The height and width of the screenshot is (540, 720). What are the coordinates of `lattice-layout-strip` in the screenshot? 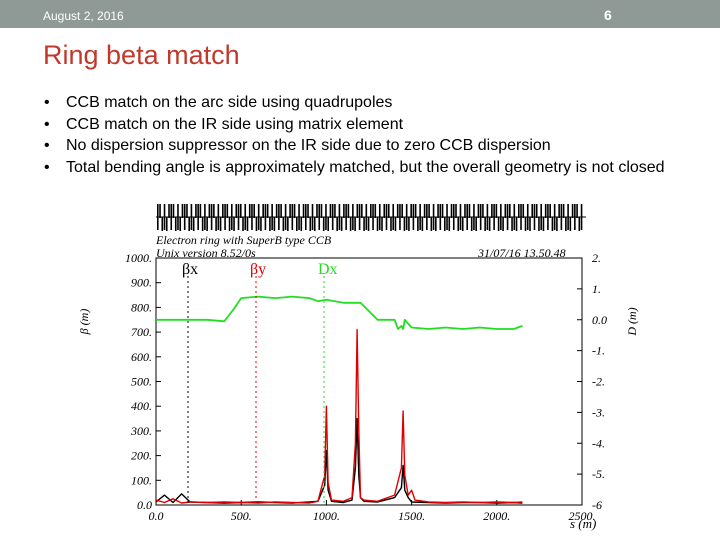 It's located at (371, 217).